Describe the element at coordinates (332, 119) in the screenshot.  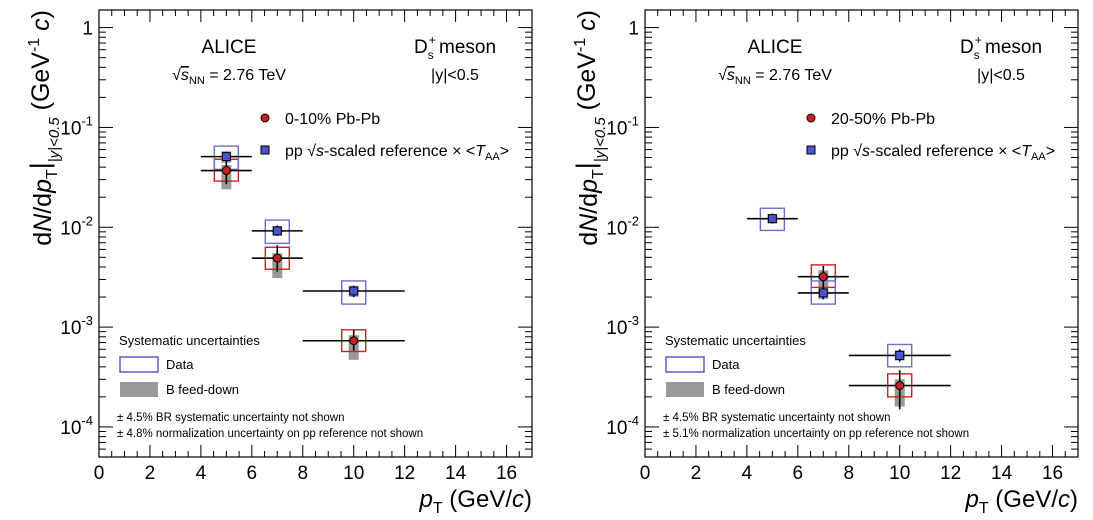
I see `legend-entry: 0-10% Pb-Pb` at that location.